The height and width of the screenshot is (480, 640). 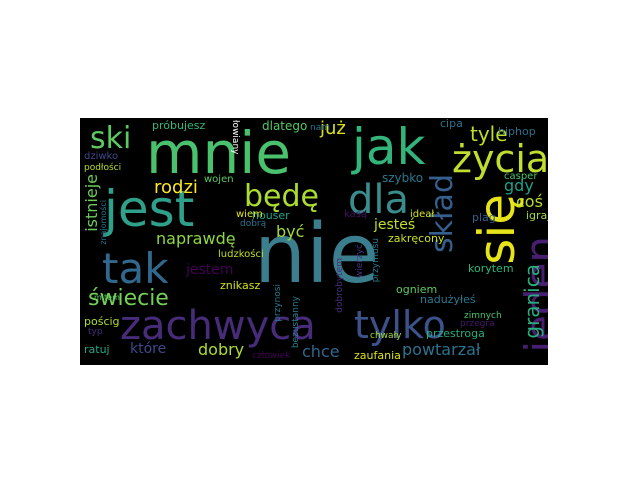 What do you see at coordinates (149, 209) in the screenshot?
I see `word-jest: jest` at bounding box center [149, 209].